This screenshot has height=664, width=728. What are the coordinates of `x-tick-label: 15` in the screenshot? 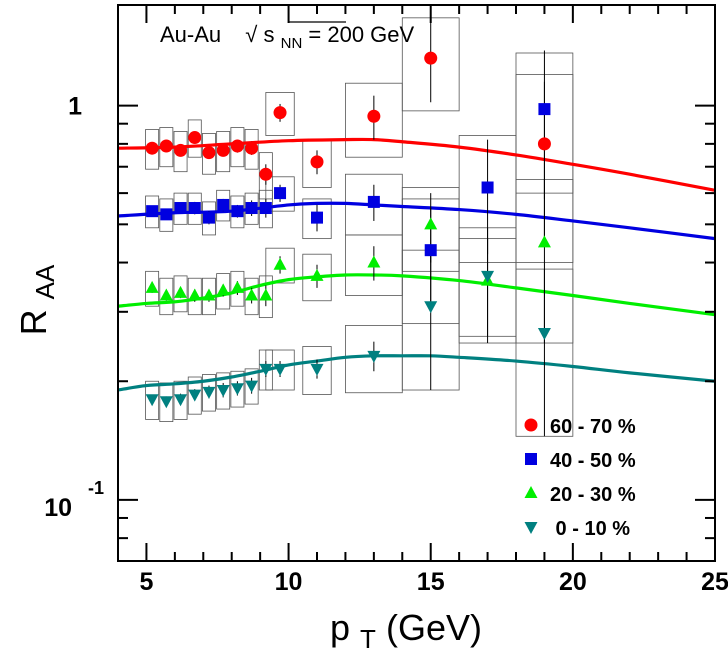 It's located at (431, 582).